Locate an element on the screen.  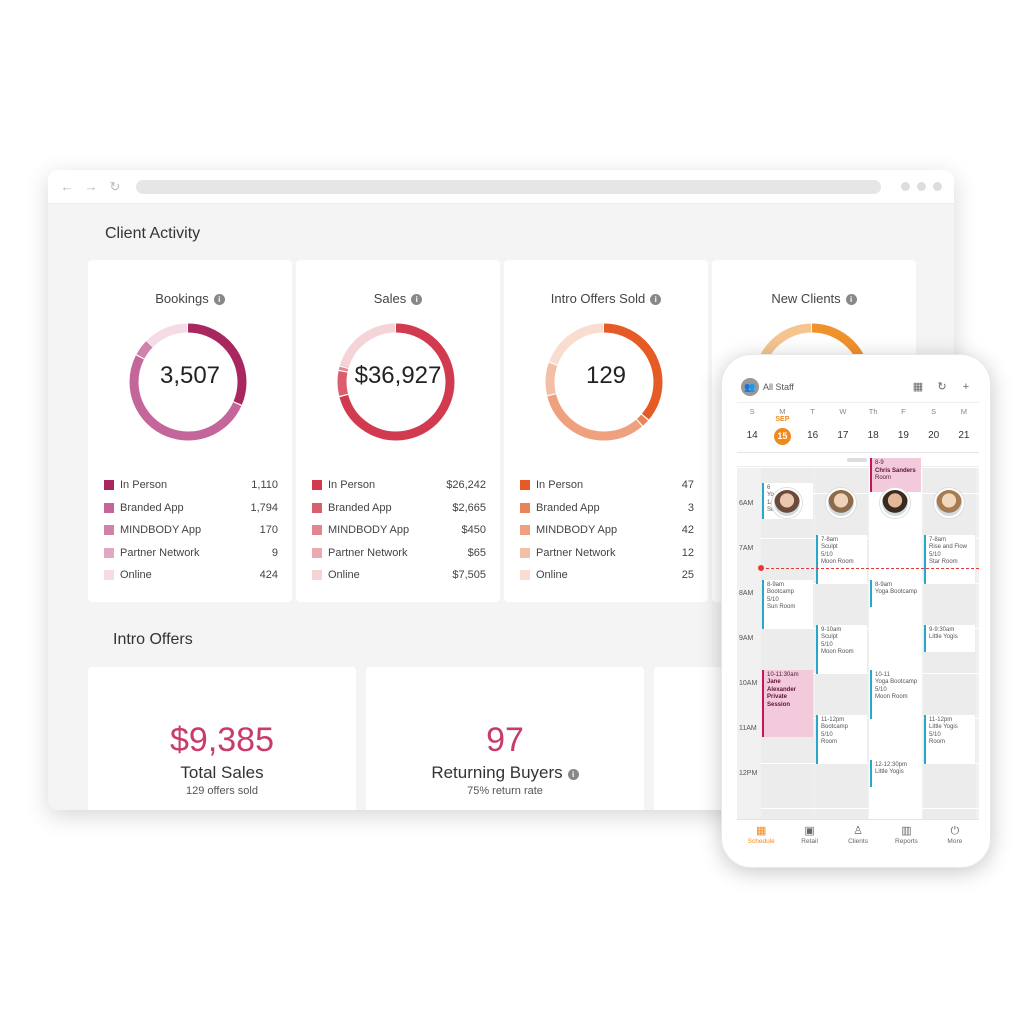
address-bar is located at coordinates (508, 186).